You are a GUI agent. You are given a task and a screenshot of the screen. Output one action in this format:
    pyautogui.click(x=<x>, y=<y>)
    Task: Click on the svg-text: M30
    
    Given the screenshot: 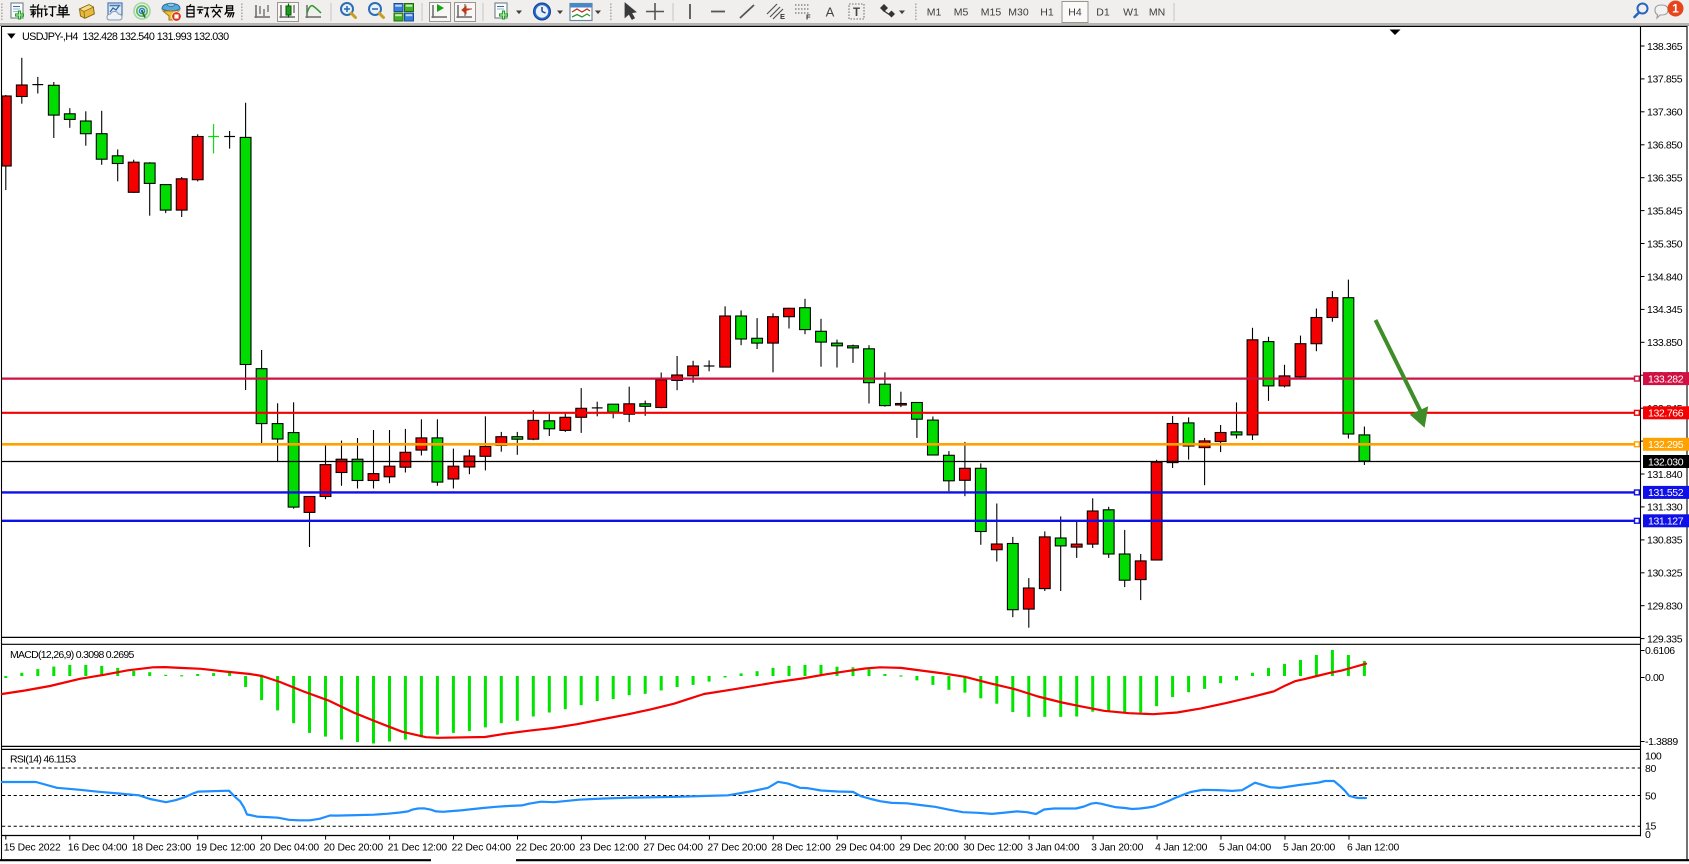 What is the action you would take?
    pyautogui.click(x=1018, y=13)
    